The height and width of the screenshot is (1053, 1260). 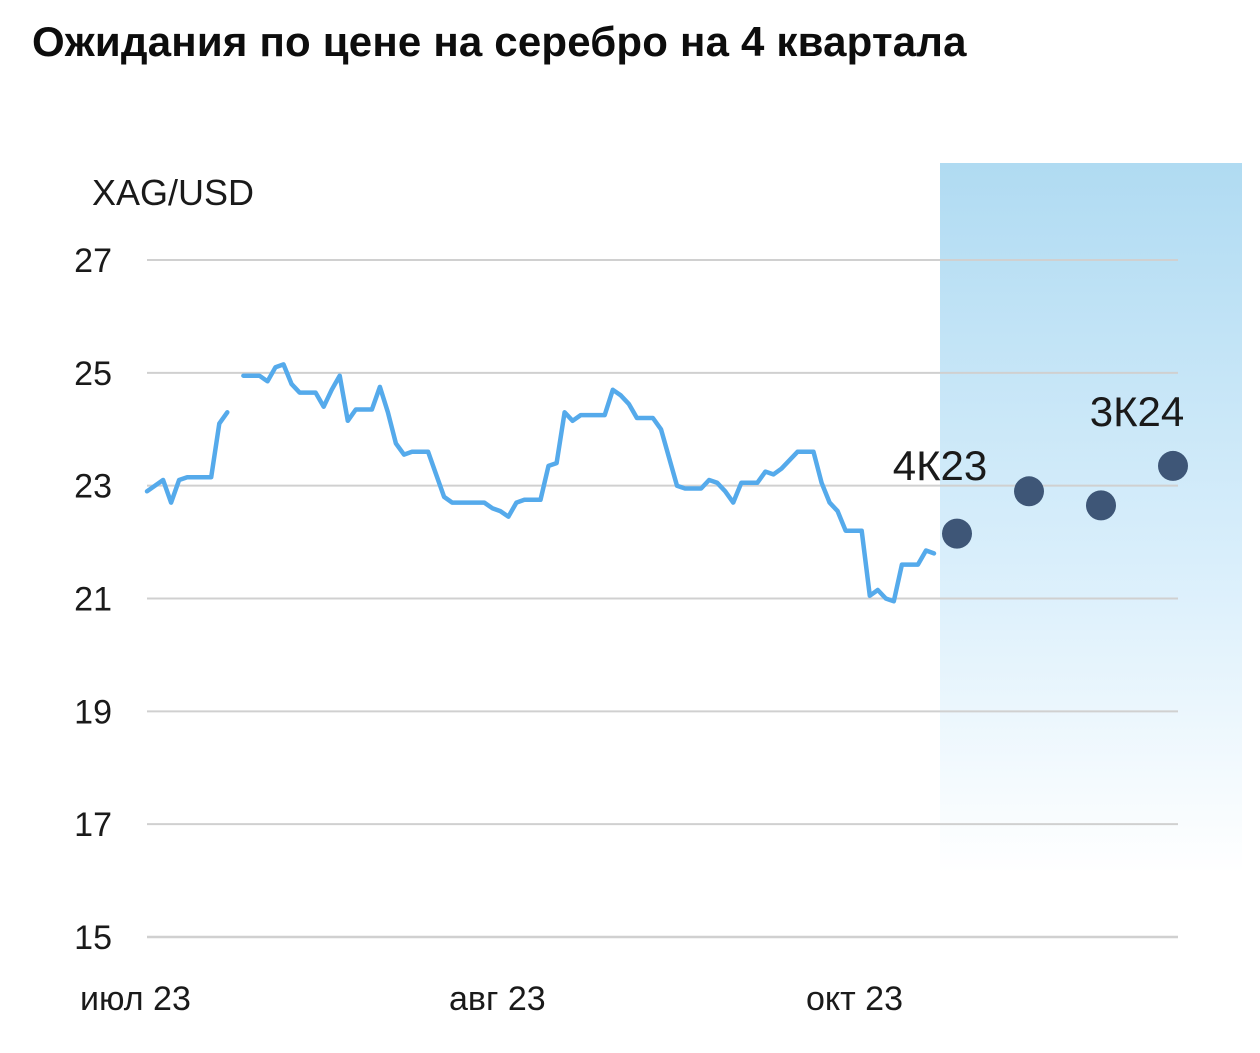 I want to click on price-line, so click(x=540, y=483).